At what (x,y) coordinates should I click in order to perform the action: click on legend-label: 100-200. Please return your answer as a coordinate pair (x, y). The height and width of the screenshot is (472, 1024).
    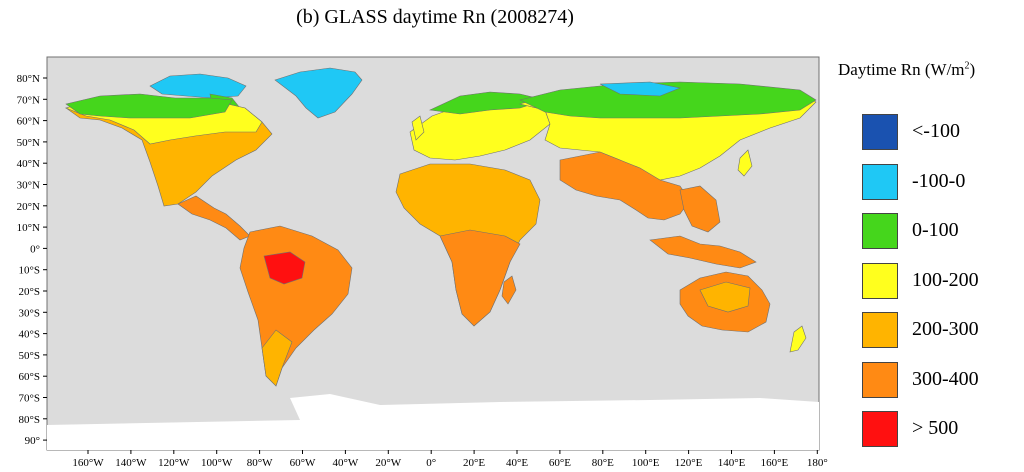
    Looking at the image, I should click on (945, 279).